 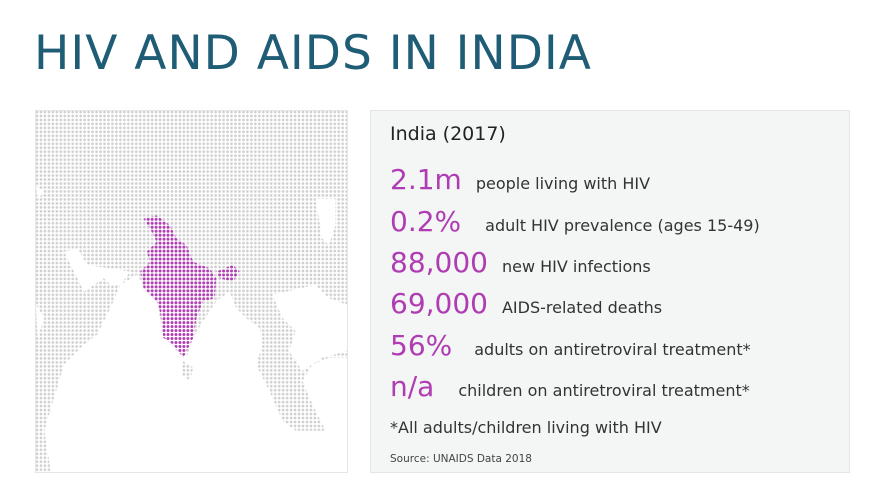 I want to click on footnote: *All adults/children living with HIV, so click(x=526, y=427).